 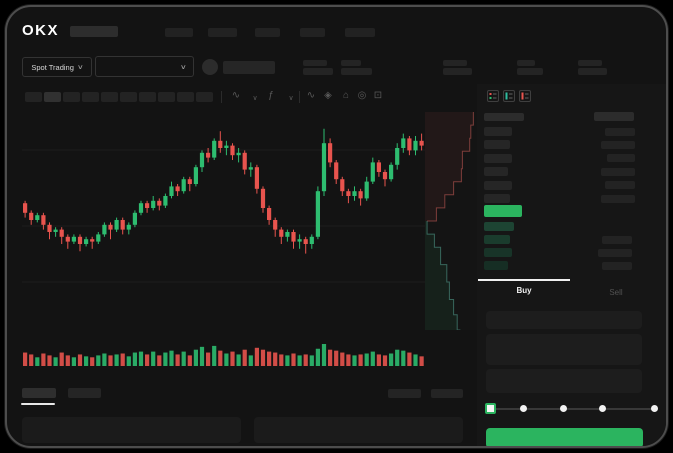 I want to click on depth-chart, so click(x=451, y=221).